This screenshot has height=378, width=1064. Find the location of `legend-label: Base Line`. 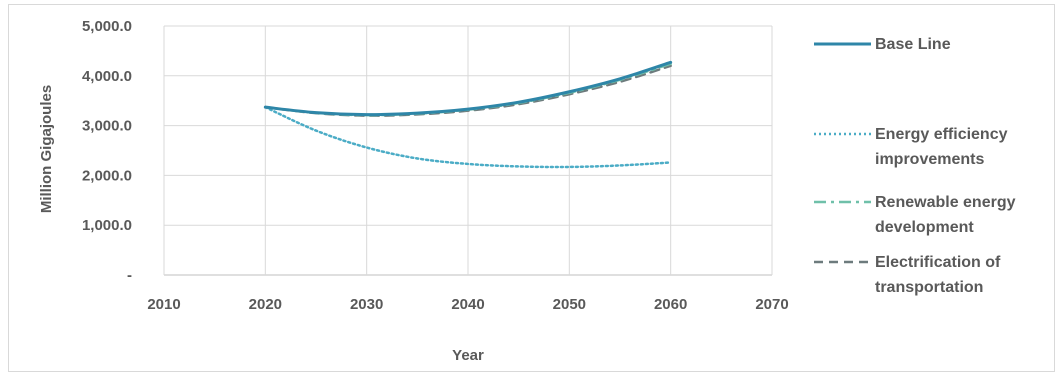

legend-label: Base Line is located at coordinates (913, 44).